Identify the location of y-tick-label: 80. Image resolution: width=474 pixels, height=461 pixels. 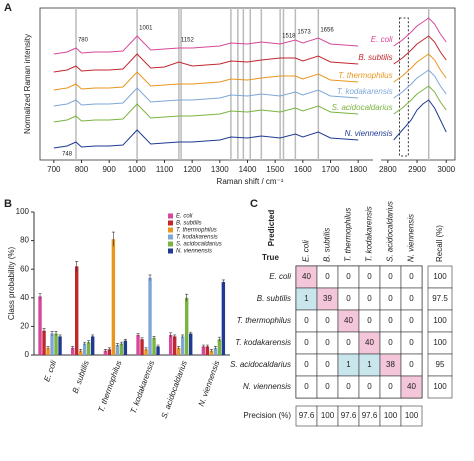
(24, 240).